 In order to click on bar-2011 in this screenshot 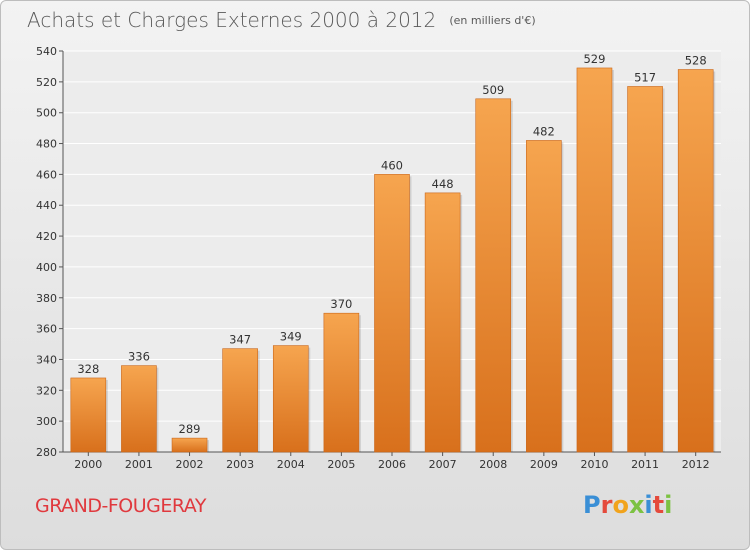, I will do `click(645, 269)`.